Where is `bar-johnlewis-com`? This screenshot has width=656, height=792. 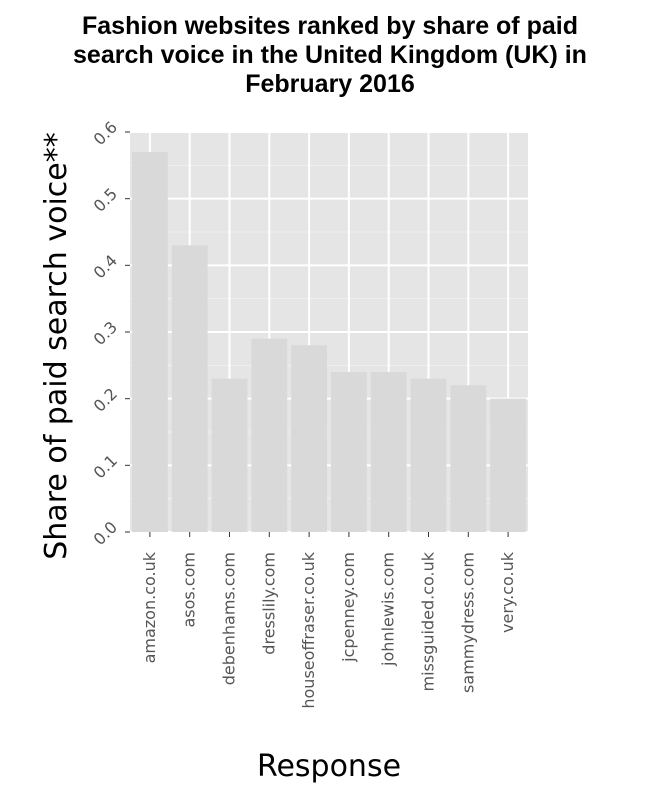 bar-johnlewis-com is located at coordinates (388, 452).